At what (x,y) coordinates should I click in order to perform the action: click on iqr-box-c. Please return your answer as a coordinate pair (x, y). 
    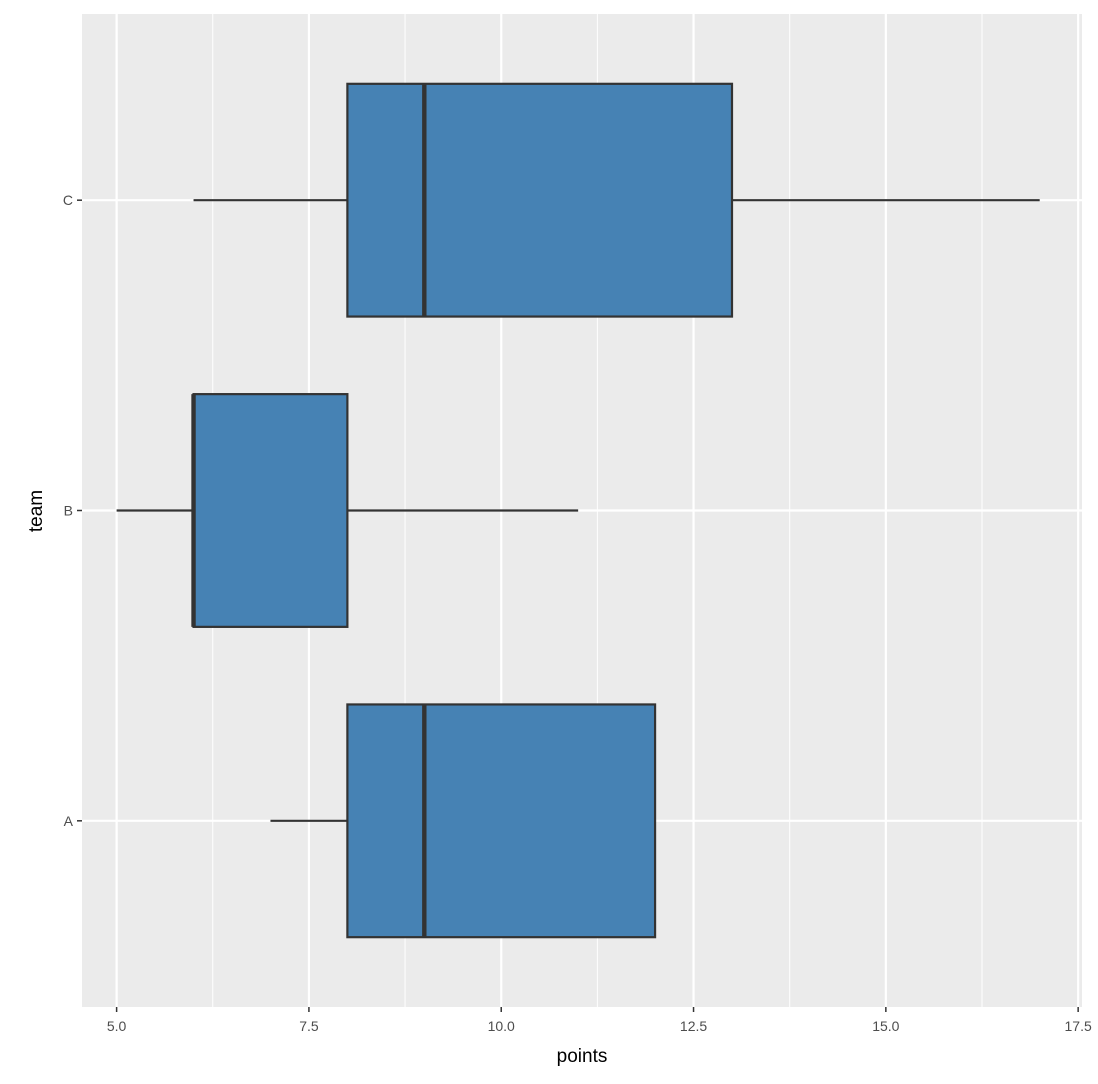
    Looking at the image, I should click on (540, 200).